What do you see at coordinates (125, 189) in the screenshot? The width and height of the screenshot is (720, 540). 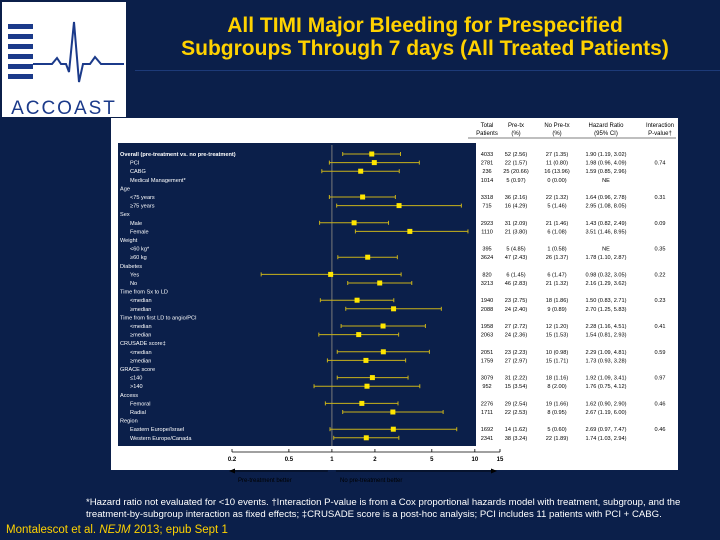 I see `row-label: Age` at bounding box center [125, 189].